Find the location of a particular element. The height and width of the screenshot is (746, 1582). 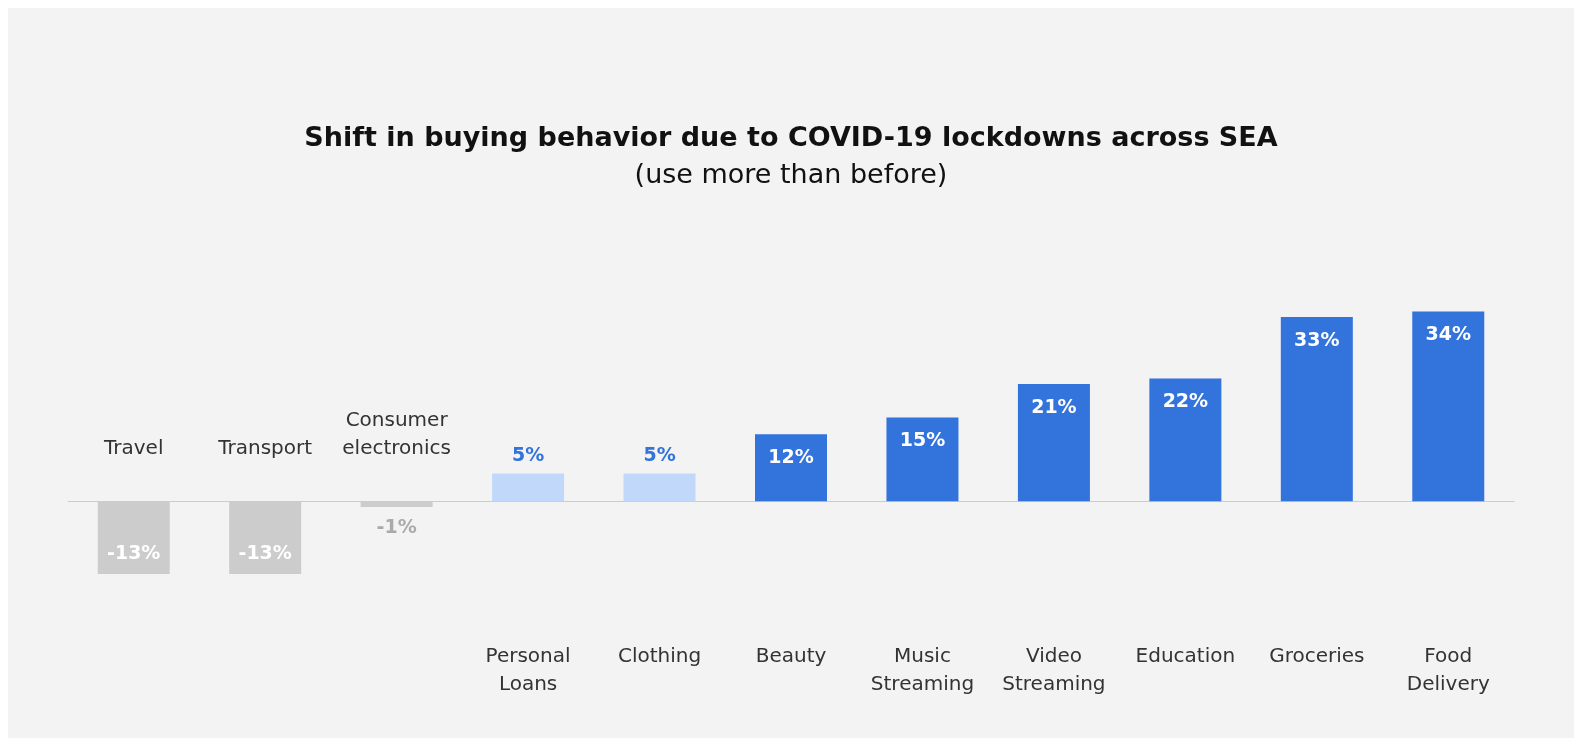

x-tick-label: Video Streaming is located at coordinates (1054, 669).